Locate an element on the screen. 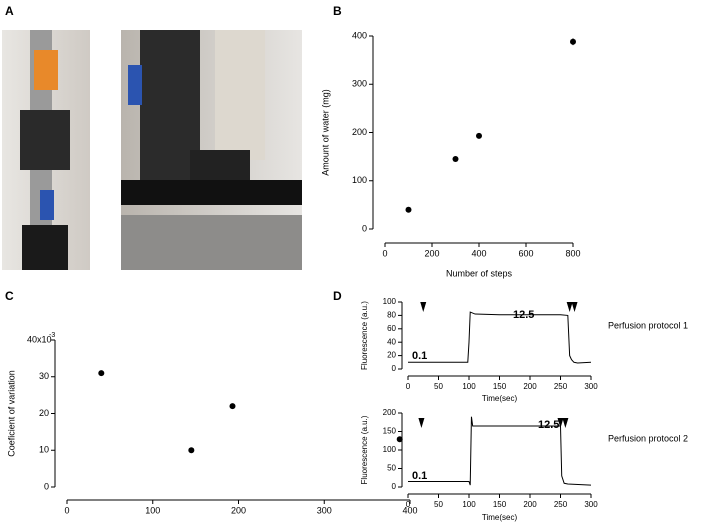  x-tick-label: 800 is located at coordinates (572, 253).